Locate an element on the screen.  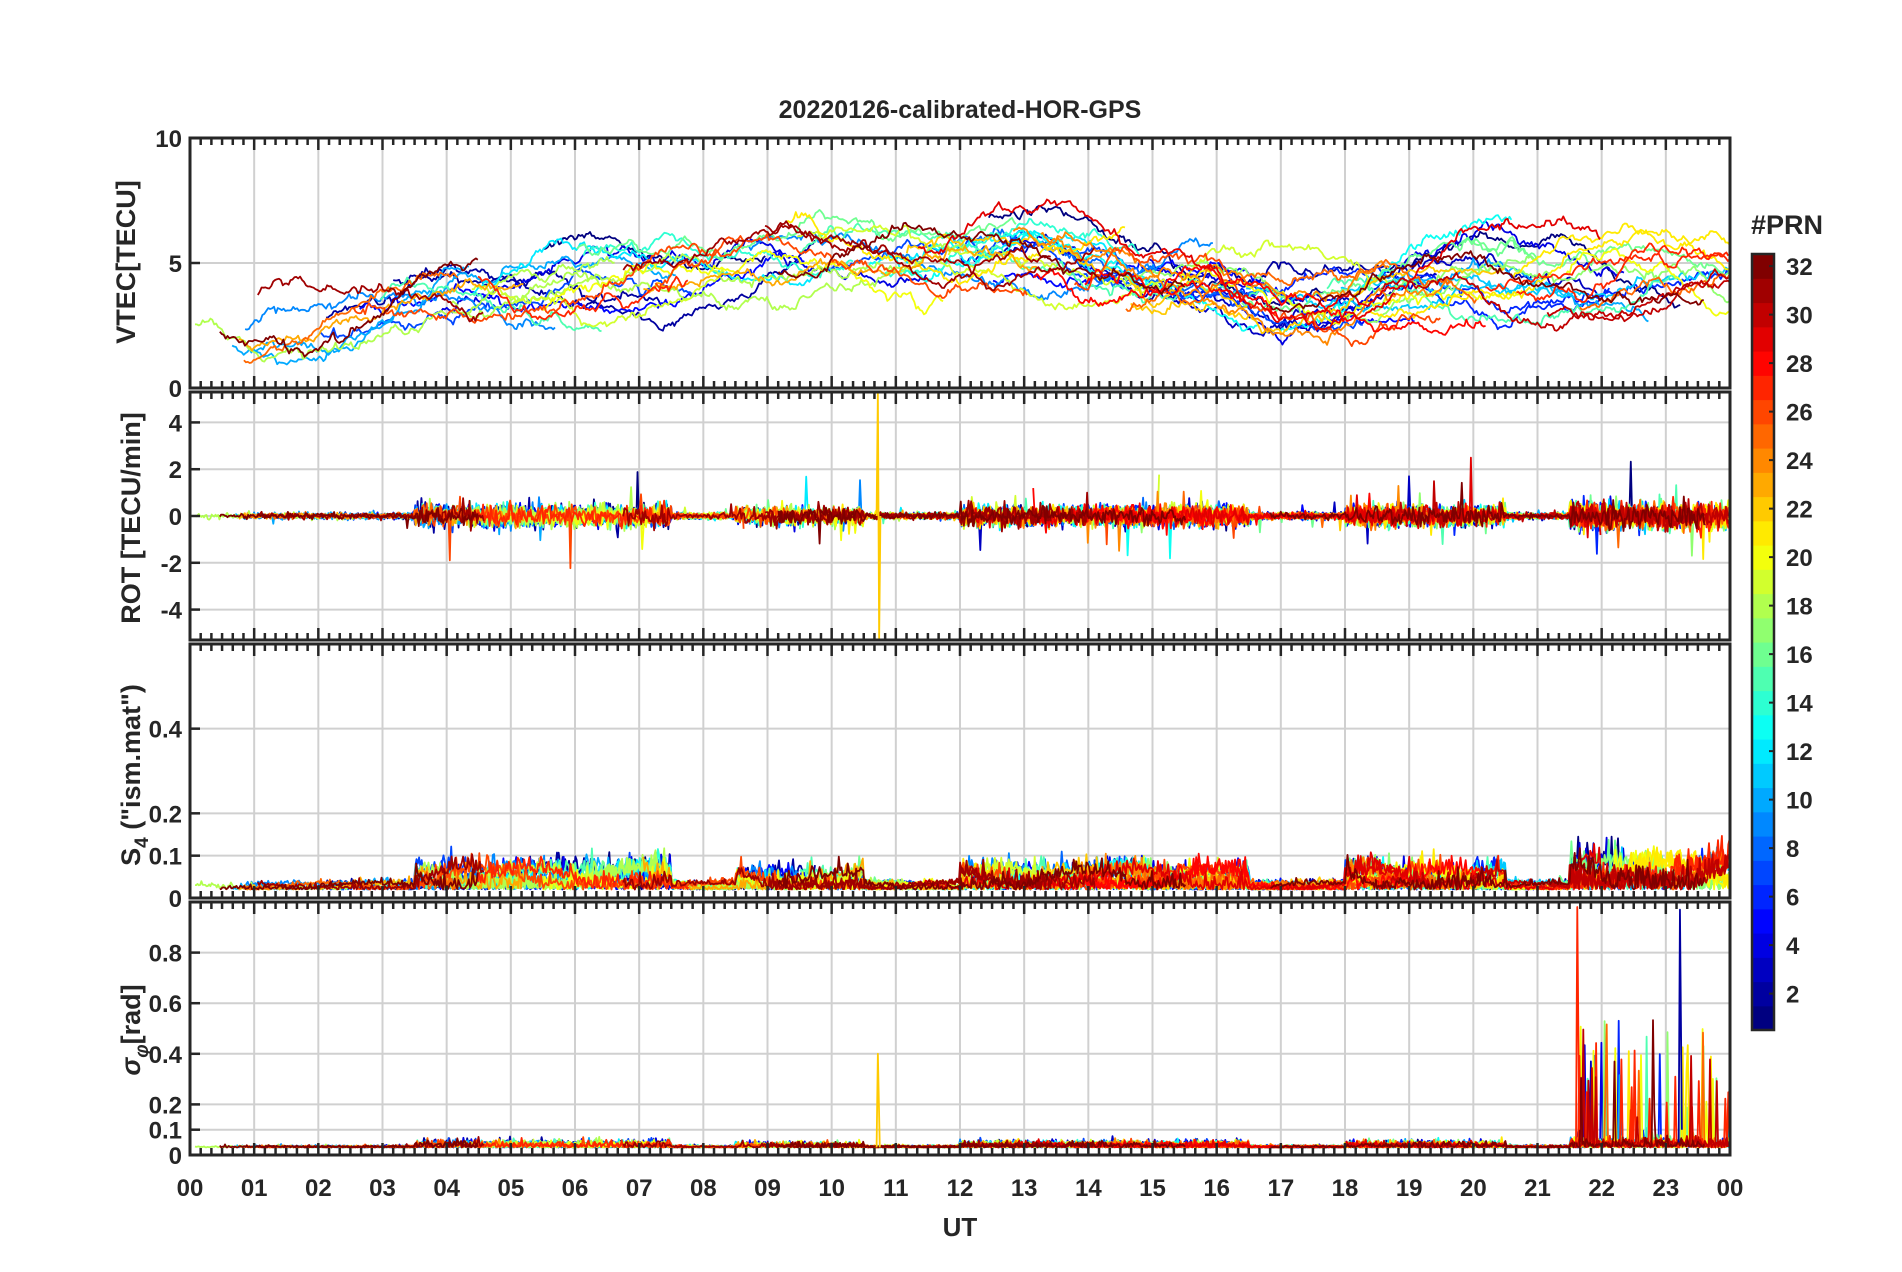
s4-ylabel-main: S is located at coordinates (131, 857).